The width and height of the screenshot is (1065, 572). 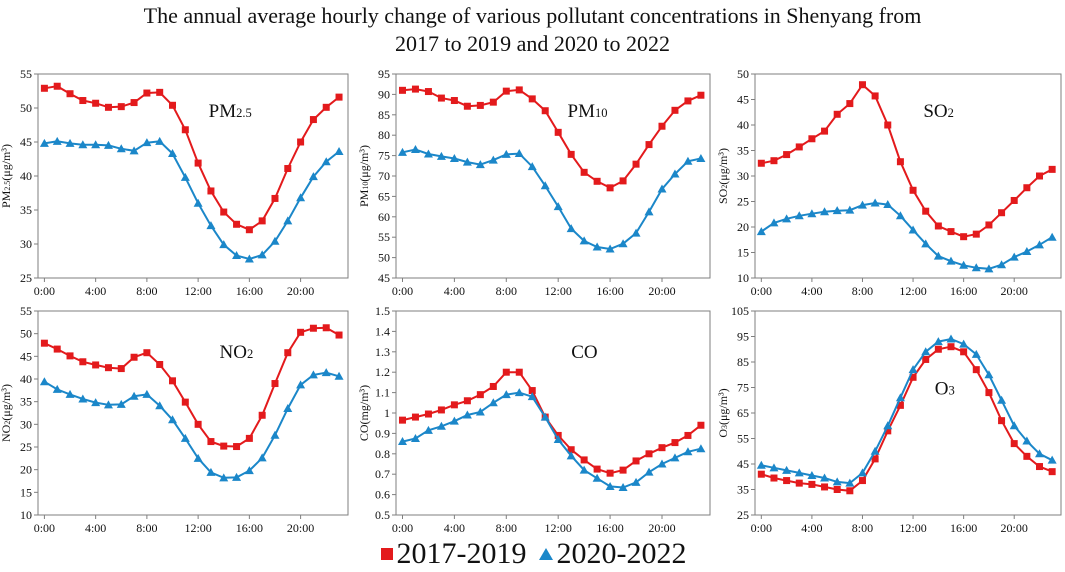 I want to click on y-tick-label: 30, so click(x=26, y=244).